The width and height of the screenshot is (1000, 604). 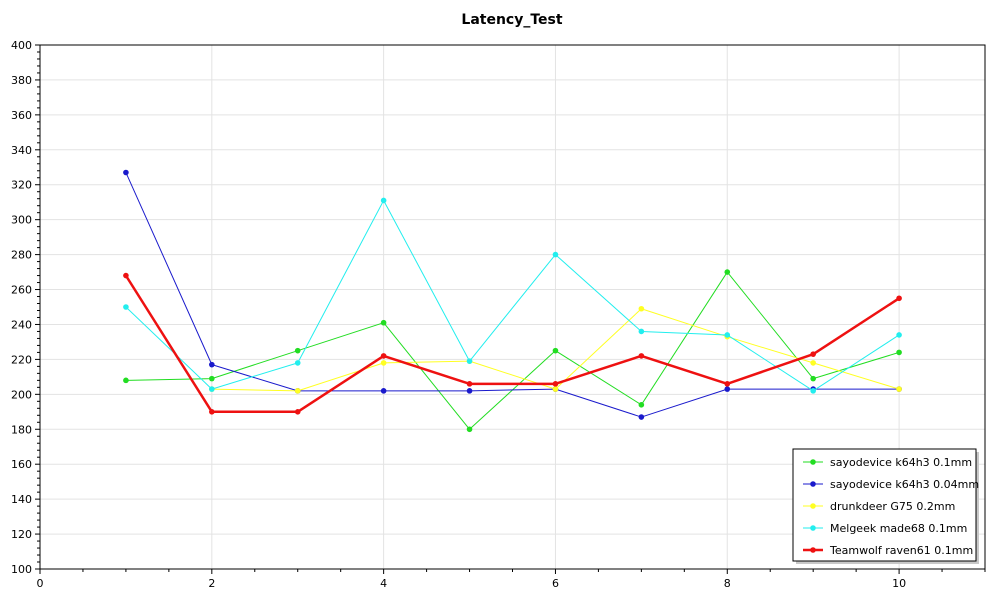 What do you see at coordinates (21, 115) in the screenshot?
I see `y-tick-label: 360` at bounding box center [21, 115].